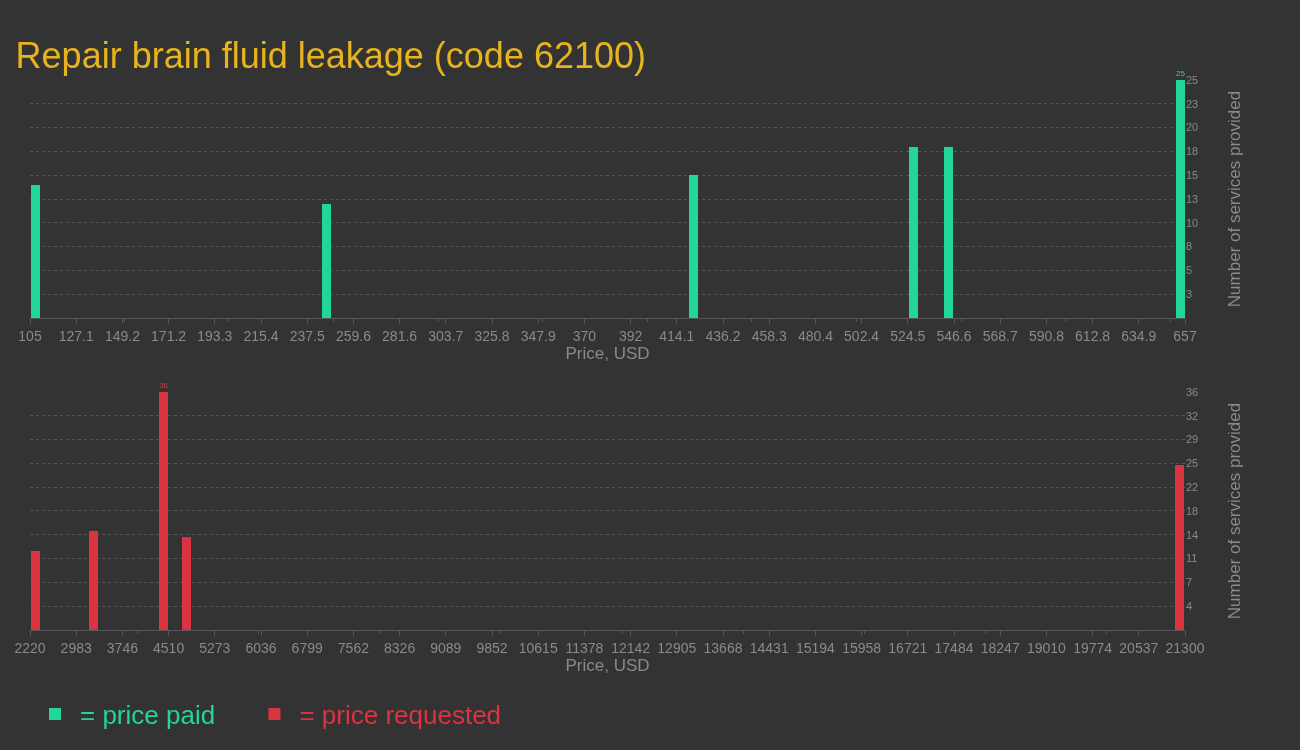  What do you see at coordinates (492, 647) in the screenshot?
I see `x-tick-label: 9852` at bounding box center [492, 647].